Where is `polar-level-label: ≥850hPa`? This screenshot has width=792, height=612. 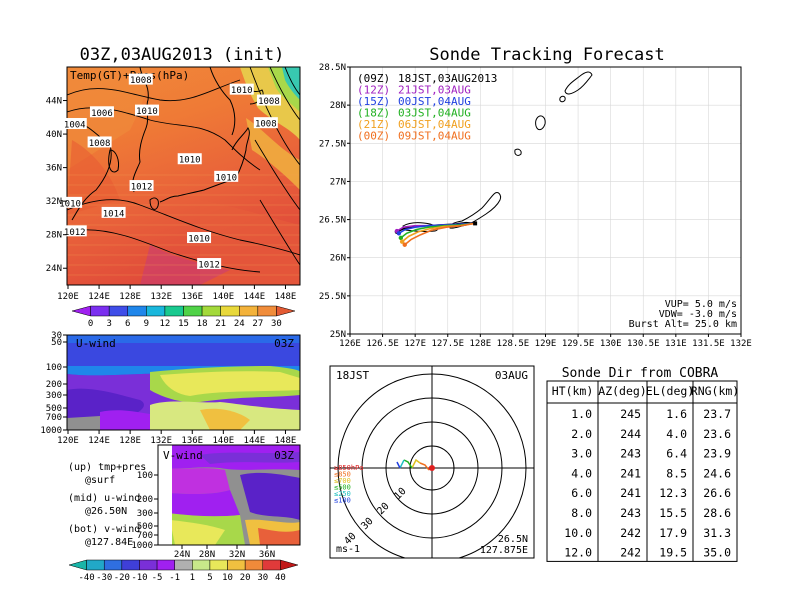 polar-level-label: ≥850hPa is located at coordinates (349, 468).